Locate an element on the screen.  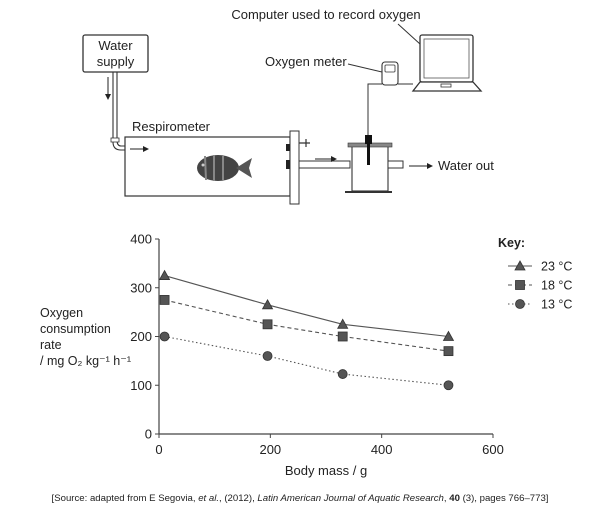
legend-label: 18 °C is located at coordinates (556, 286).